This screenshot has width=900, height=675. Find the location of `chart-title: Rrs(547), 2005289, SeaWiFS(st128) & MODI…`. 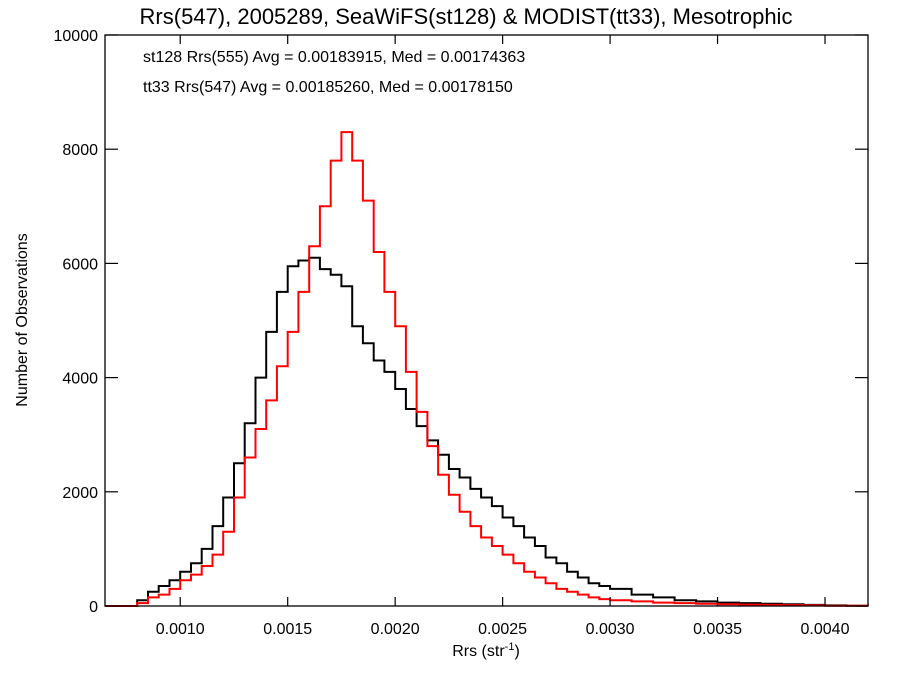

chart-title: Rrs(547), 2005289, SeaWiFS(st128) & MODI… is located at coordinates (466, 16).